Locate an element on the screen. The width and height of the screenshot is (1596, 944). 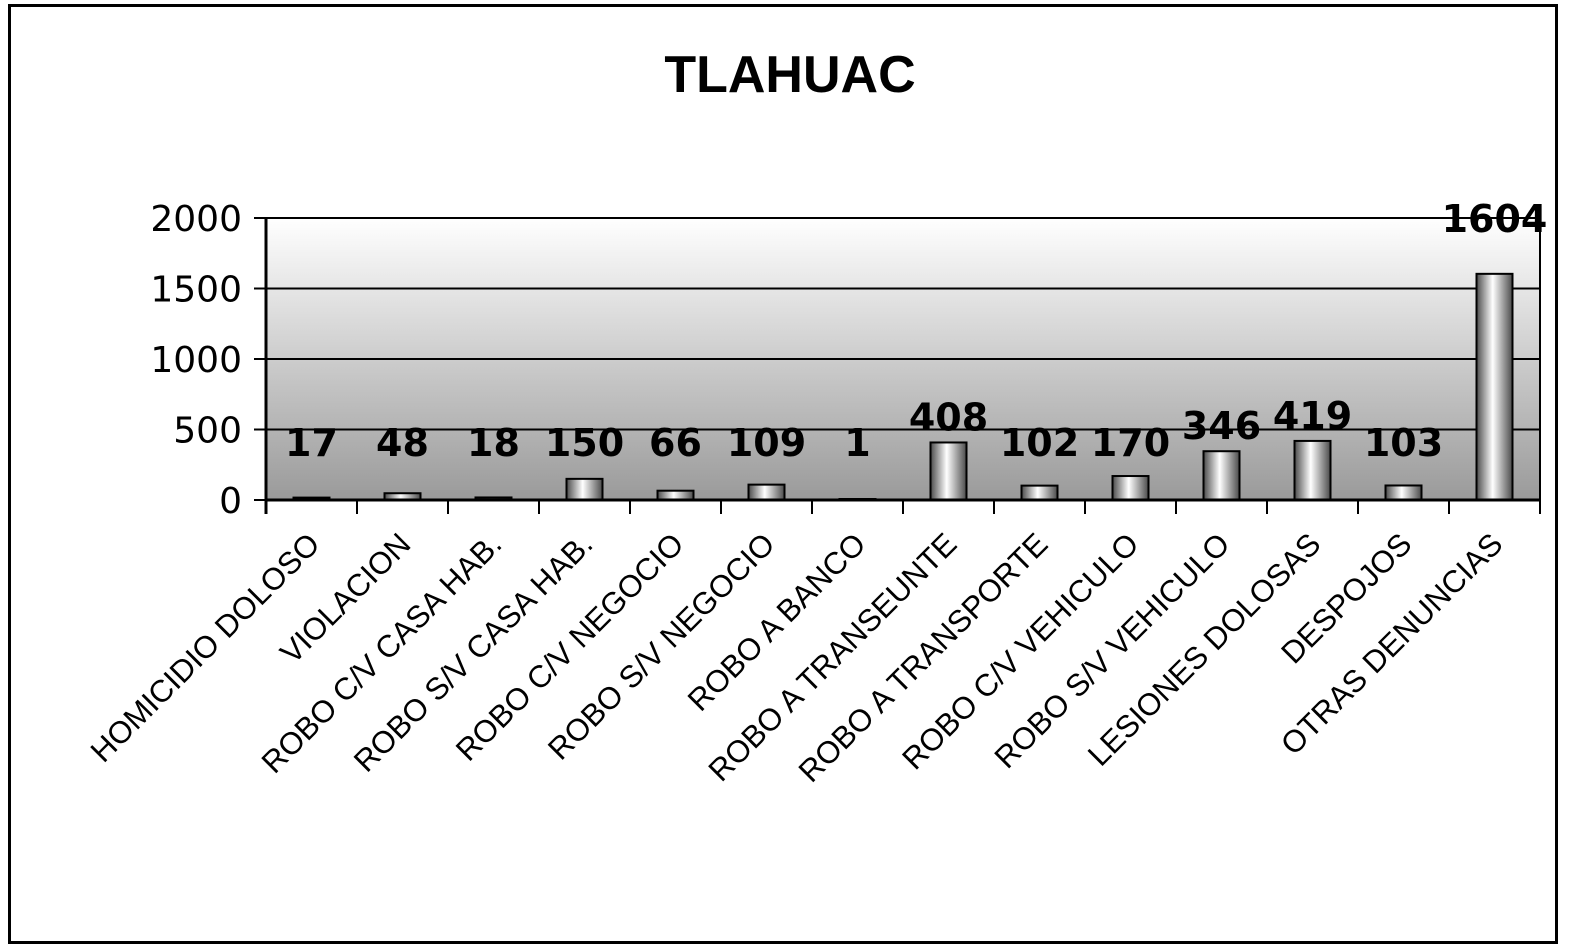
chart-title: TLAHUAC is located at coordinates (789, 75).